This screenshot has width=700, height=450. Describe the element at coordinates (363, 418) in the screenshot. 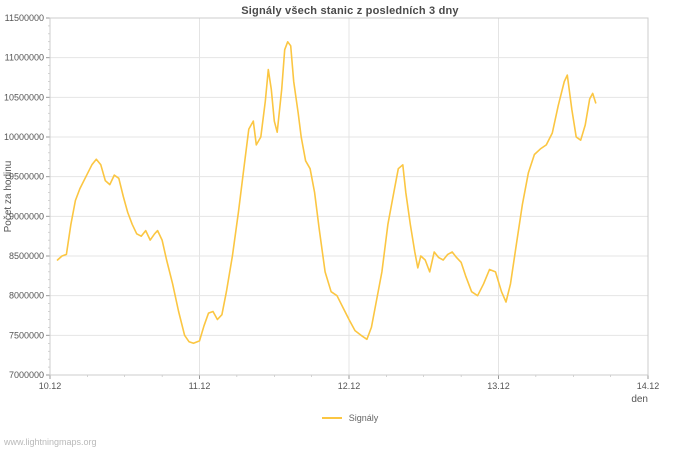

I see `legend-label: Signály` at that location.